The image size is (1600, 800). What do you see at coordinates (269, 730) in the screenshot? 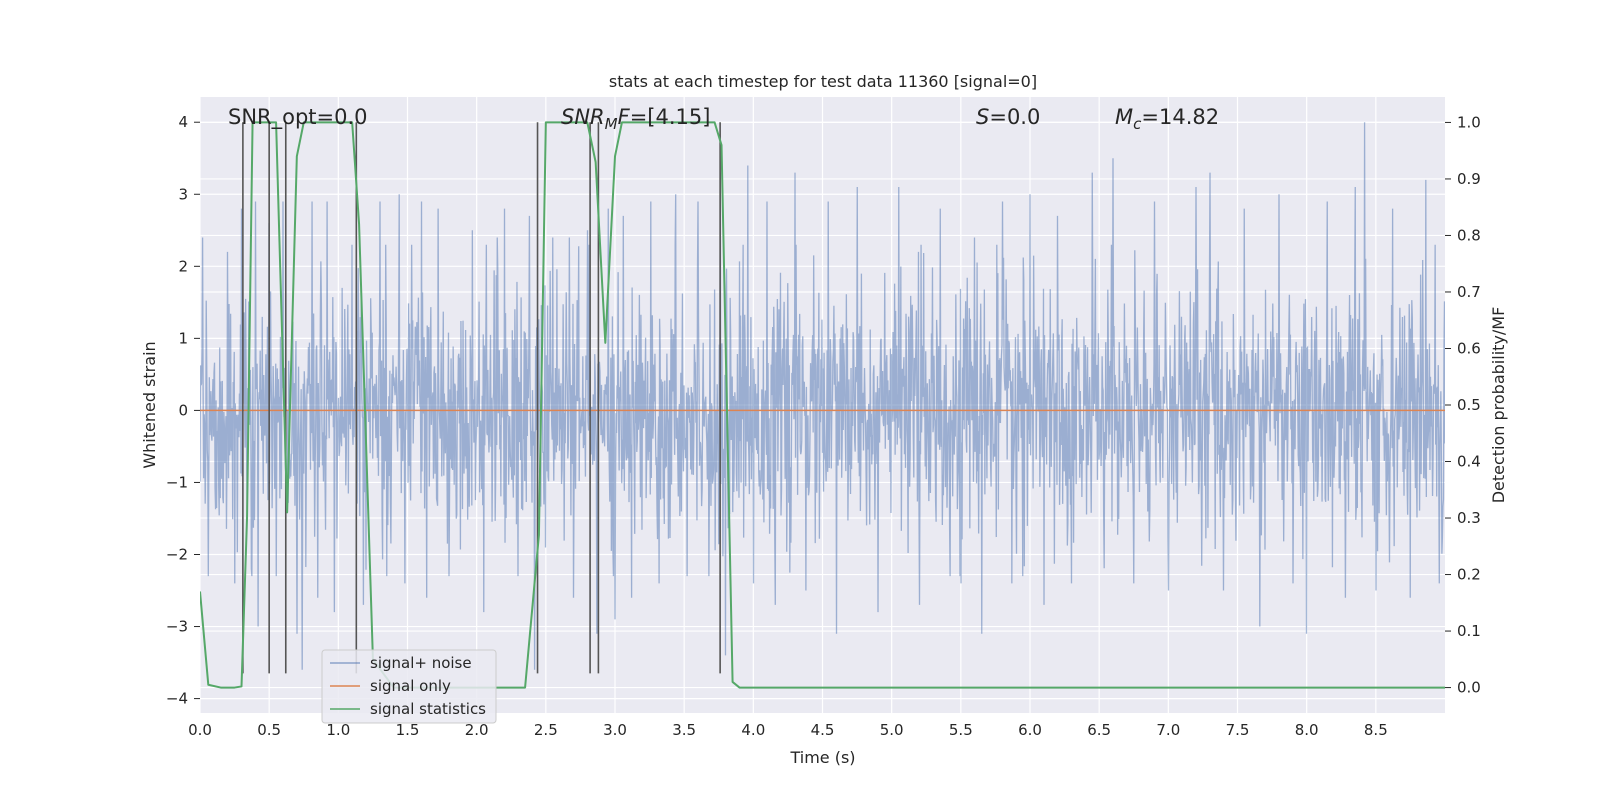
I see `x-tick-label: 0.5` at bounding box center [269, 730].